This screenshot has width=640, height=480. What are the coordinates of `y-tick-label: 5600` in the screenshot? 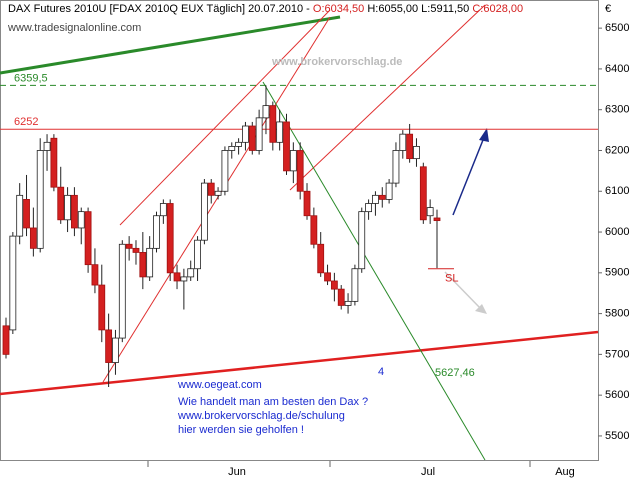 It's located at (617, 395).